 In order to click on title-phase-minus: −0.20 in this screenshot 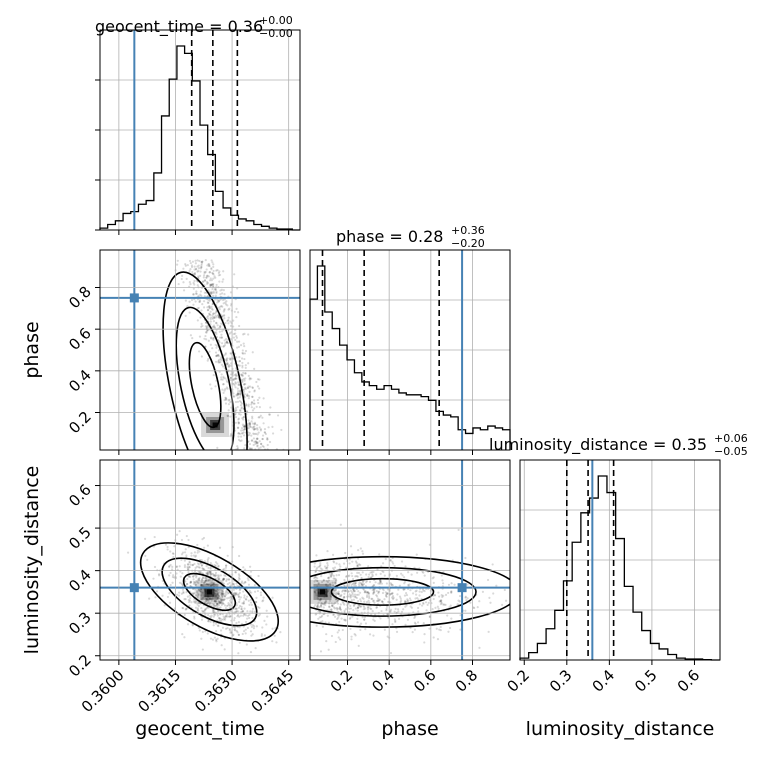, I will do `click(468, 243)`.